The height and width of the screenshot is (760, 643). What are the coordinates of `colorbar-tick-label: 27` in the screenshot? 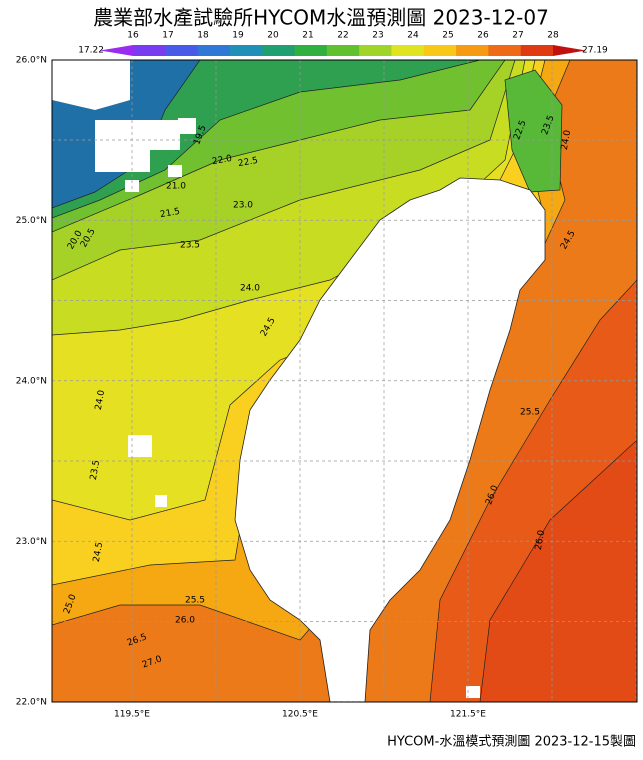 It's located at (517, 36).